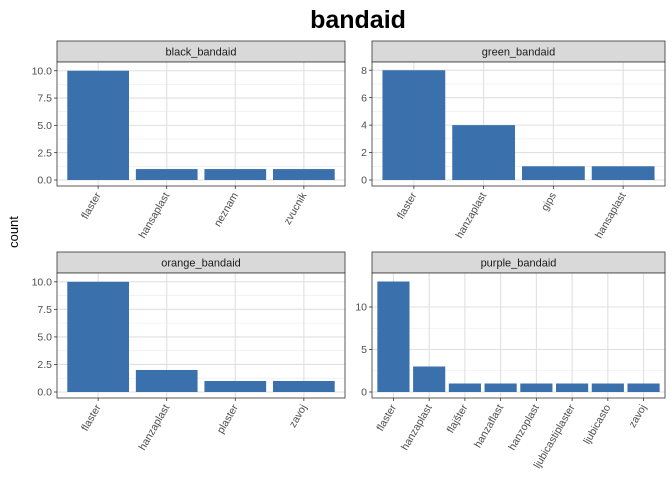  What do you see at coordinates (364, 126) in the screenshot?
I see `y-tick-label: 4` at bounding box center [364, 126].